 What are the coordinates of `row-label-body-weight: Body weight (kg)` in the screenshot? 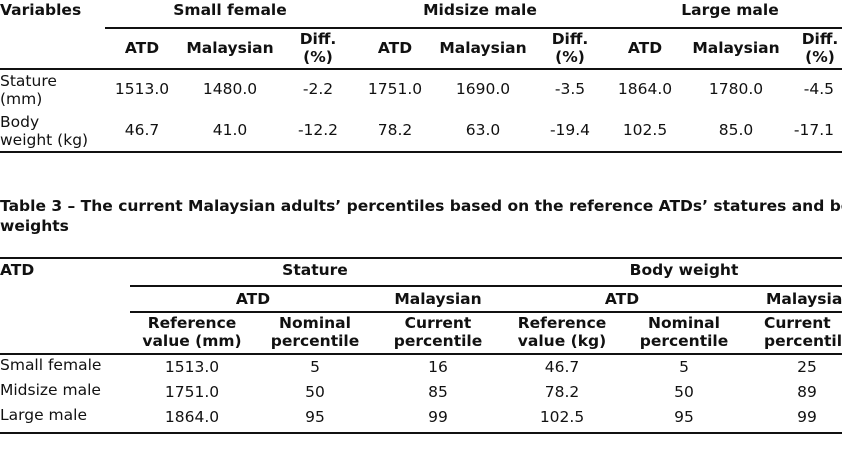 It's located at (44, 131).